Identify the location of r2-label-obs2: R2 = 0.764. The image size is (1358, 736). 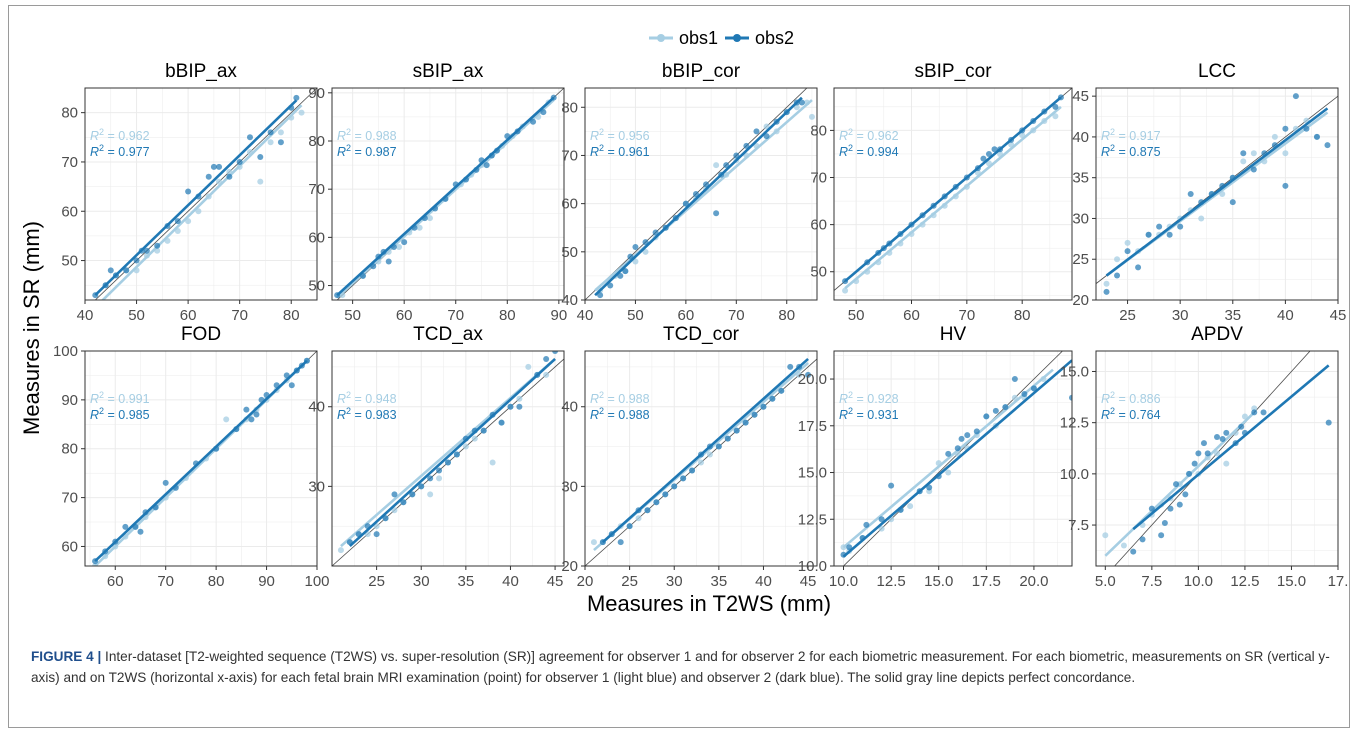
(1131, 414).